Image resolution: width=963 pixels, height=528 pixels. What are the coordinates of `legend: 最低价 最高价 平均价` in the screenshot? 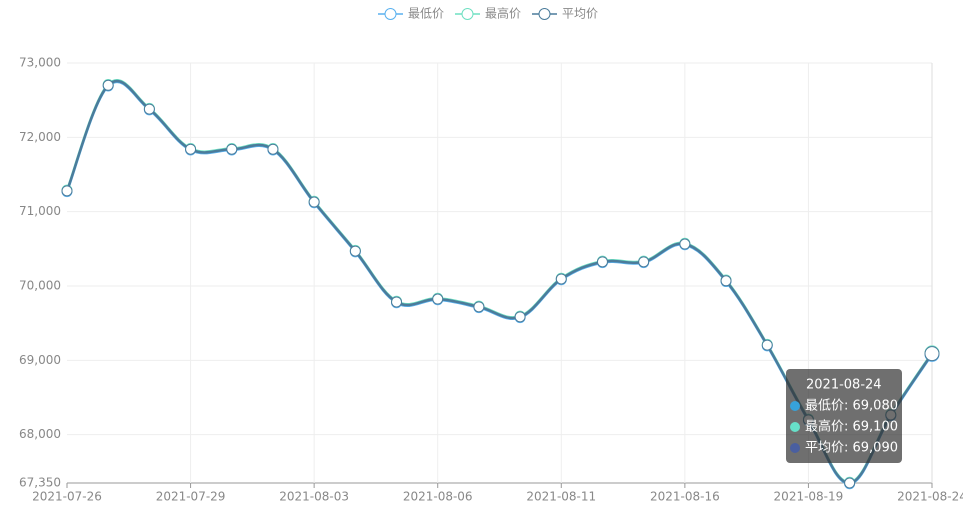 It's located at (488, 13).